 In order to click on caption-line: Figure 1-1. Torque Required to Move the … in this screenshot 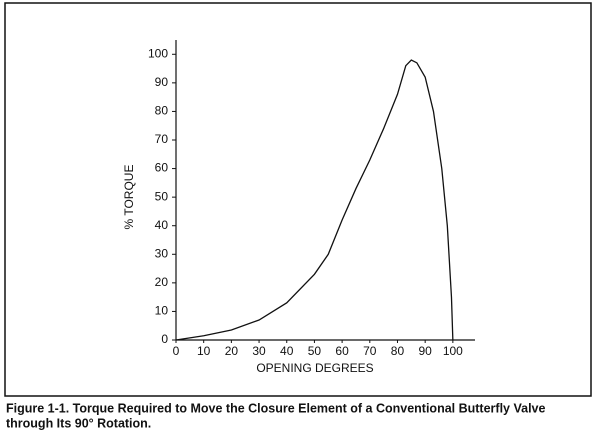, I will do `click(275, 408)`.